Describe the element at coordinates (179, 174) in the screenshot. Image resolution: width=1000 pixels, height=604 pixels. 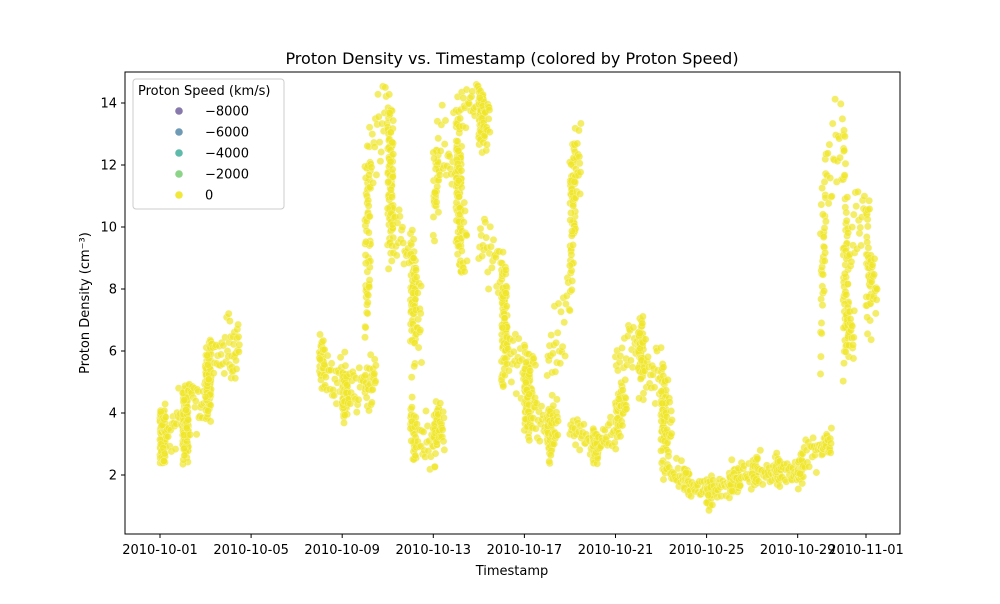
I see `legend-marker` at that location.